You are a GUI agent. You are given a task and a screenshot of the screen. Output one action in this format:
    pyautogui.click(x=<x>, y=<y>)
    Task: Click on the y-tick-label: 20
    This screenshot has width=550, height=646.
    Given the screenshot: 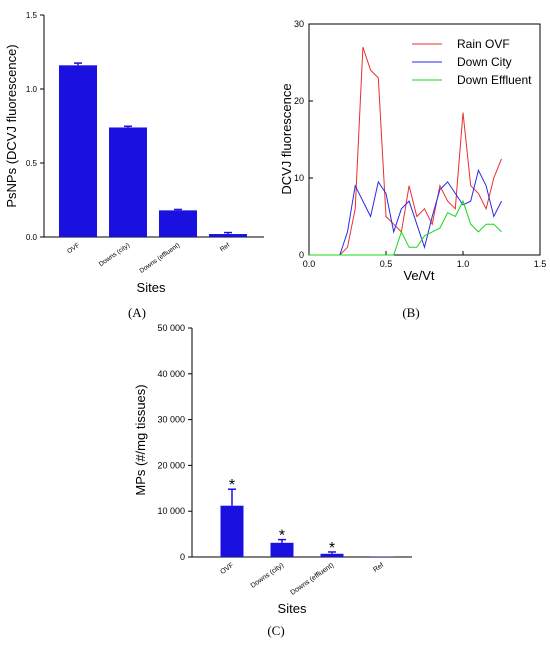 What is the action you would take?
    pyautogui.click(x=299, y=101)
    